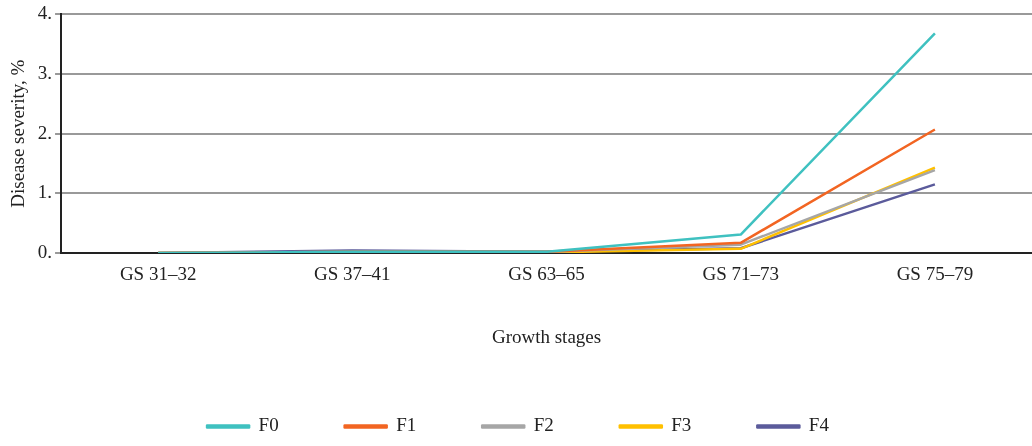  Describe the element at coordinates (45, 13) in the screenshot. I see `y-tick-label: 4.` at that location.